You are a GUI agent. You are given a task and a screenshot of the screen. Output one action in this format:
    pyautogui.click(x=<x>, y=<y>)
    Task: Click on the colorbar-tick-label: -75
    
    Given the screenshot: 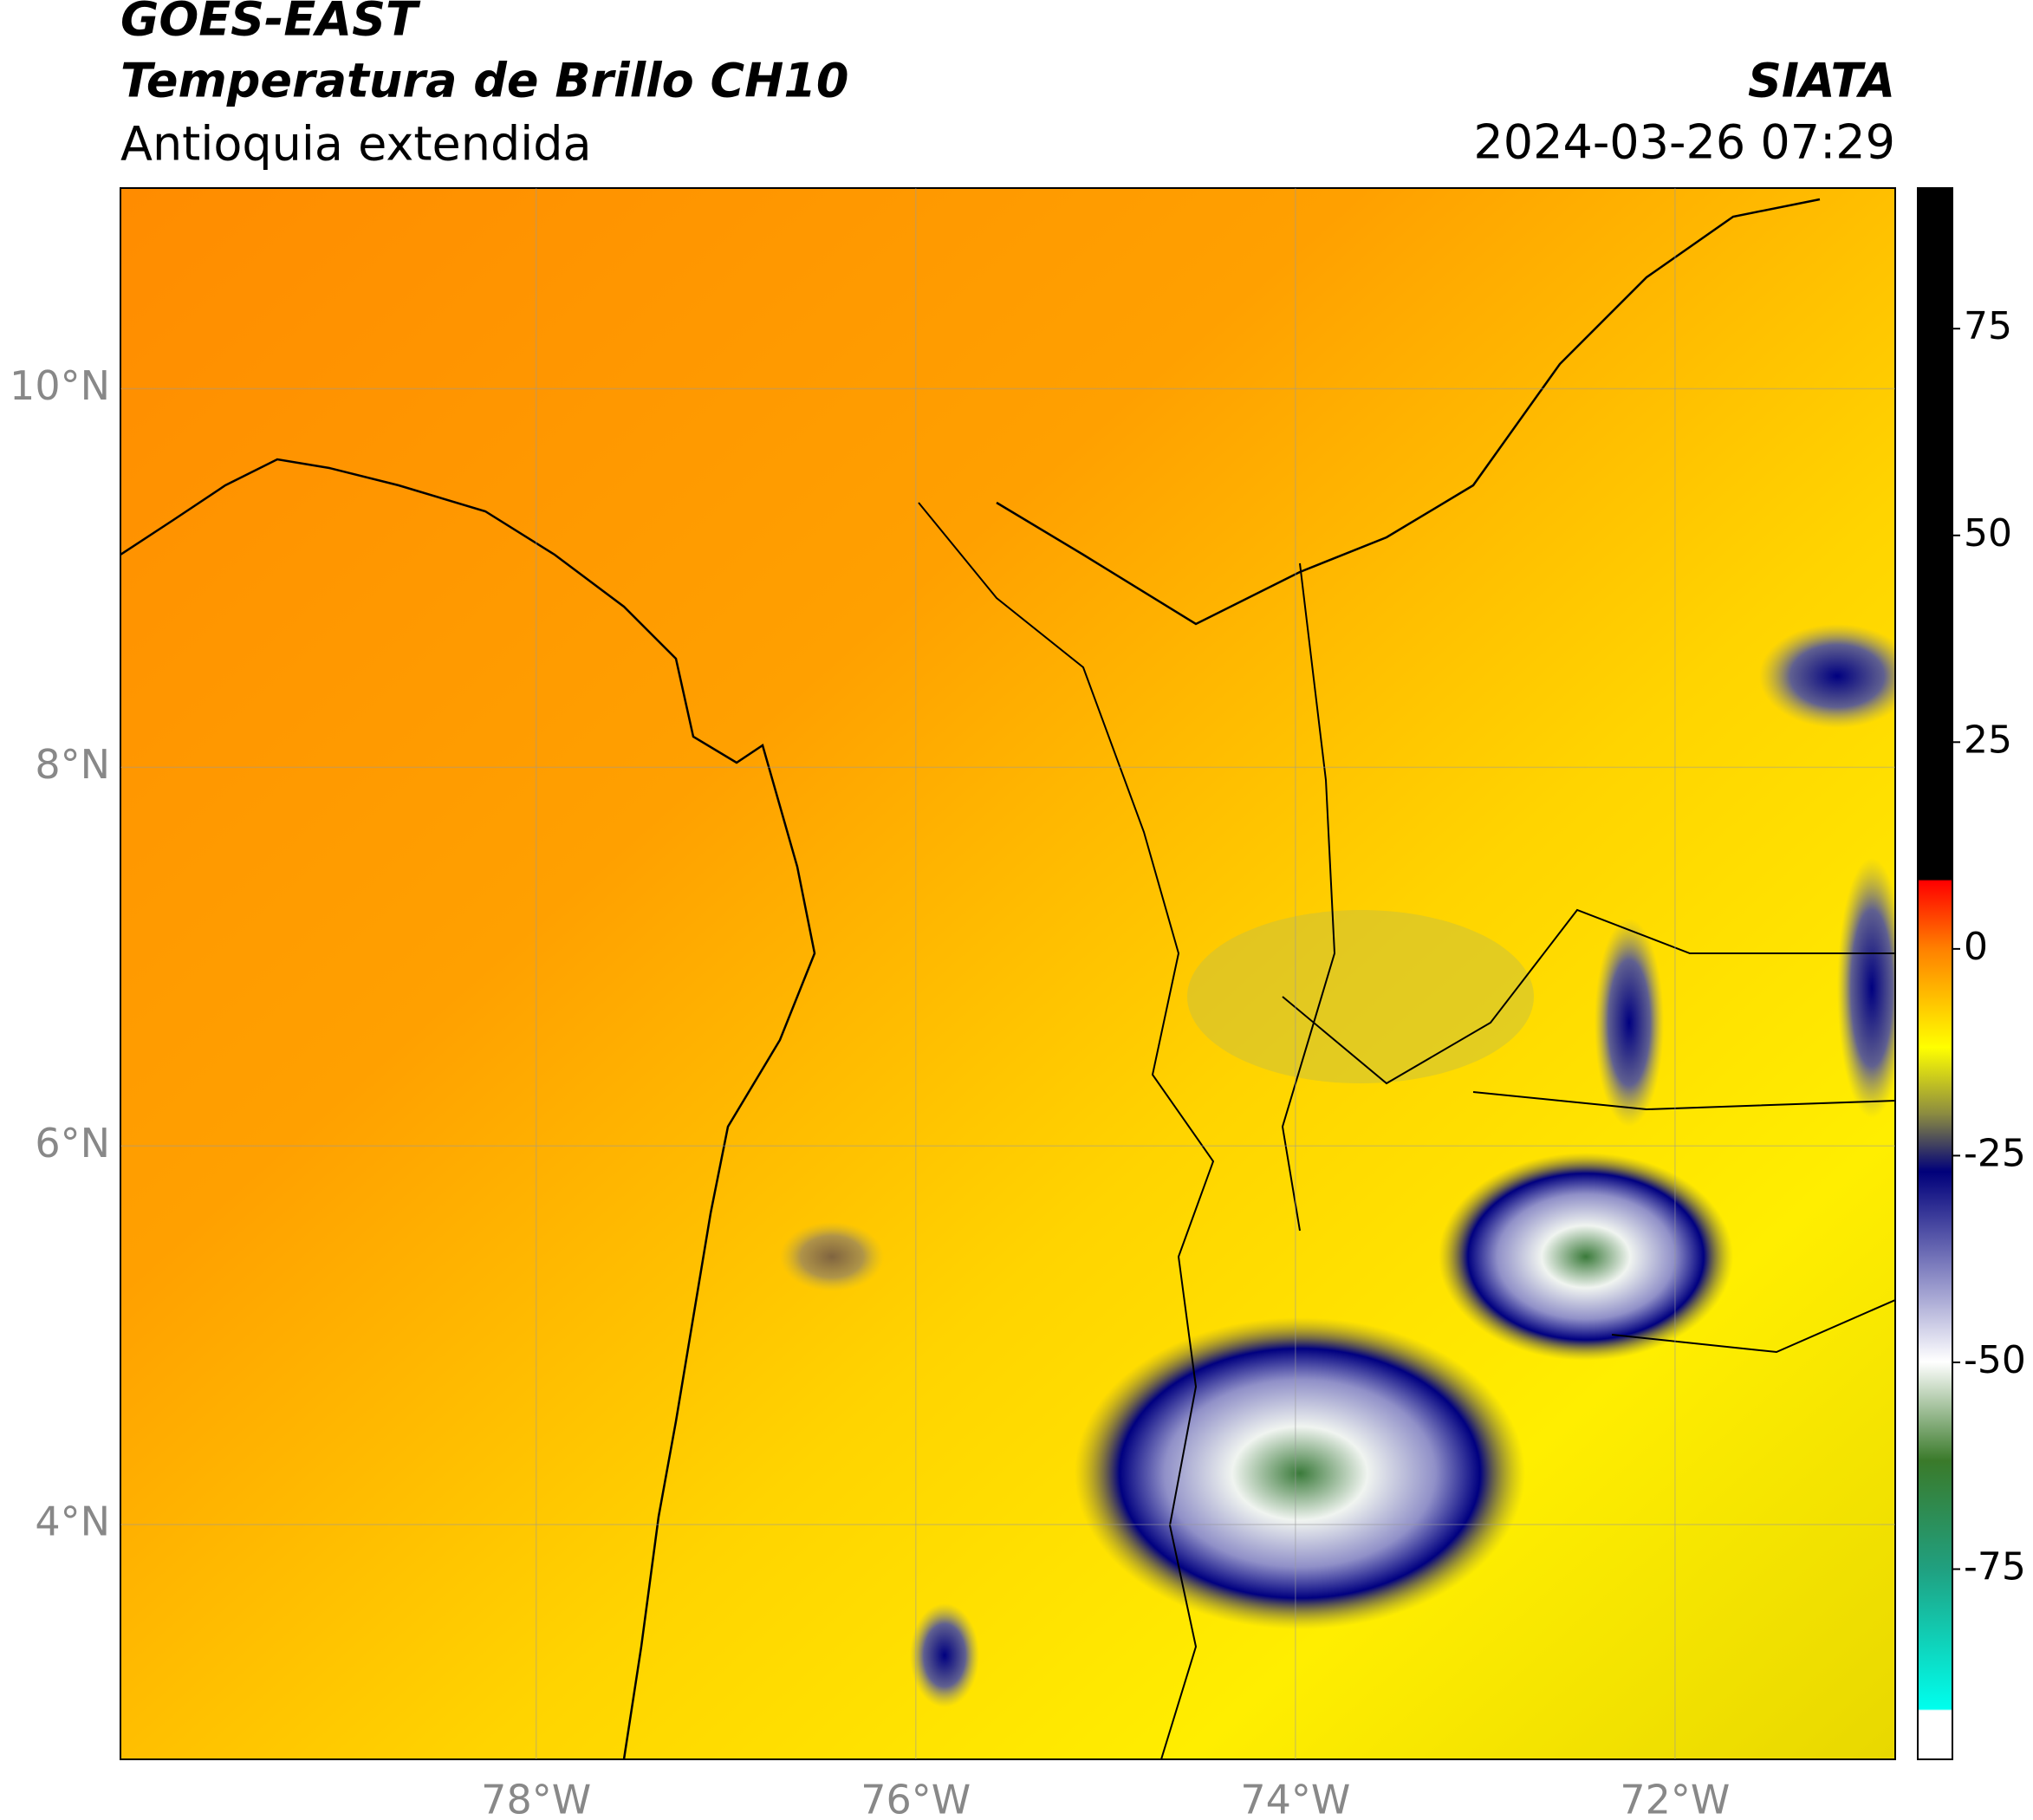 What is the action you would take?
    pyautogui.click(x=1995, y=1567)
    